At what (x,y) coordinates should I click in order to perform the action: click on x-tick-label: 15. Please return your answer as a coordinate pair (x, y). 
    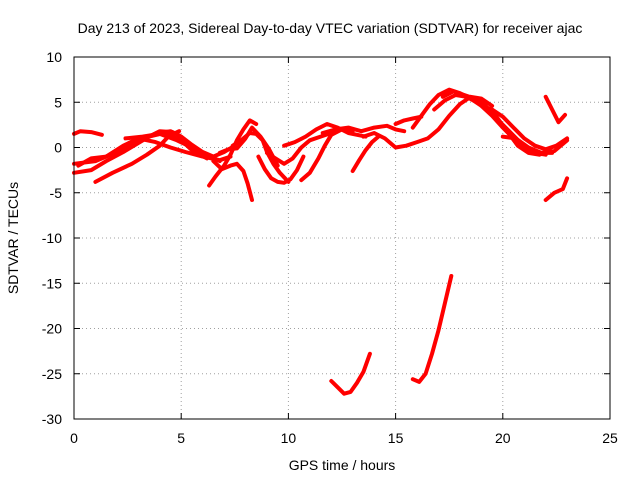
    Looking at the image, I should click on (396, 438).